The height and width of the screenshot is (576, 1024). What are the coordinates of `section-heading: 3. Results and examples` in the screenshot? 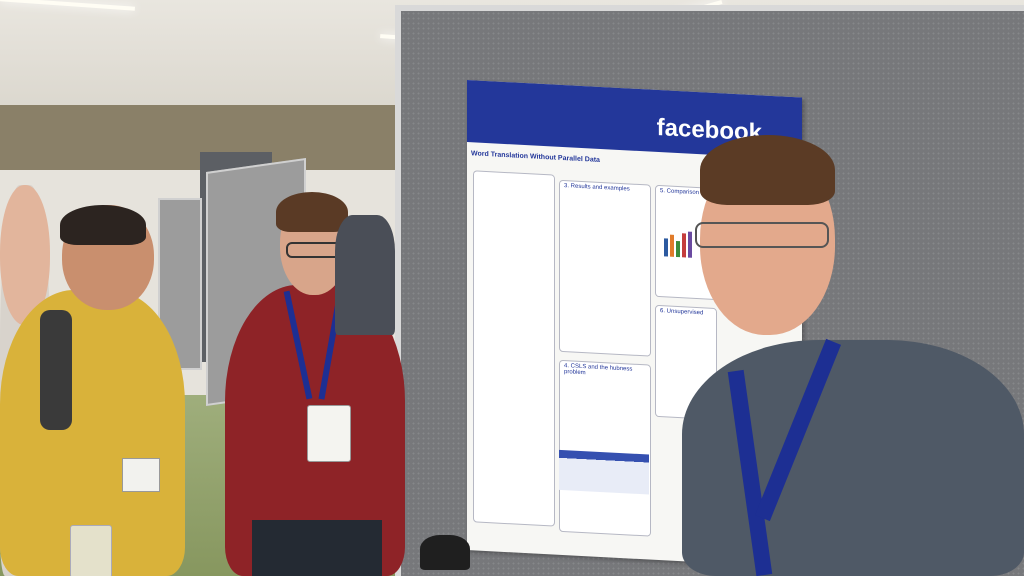 It's located at (597, 188).